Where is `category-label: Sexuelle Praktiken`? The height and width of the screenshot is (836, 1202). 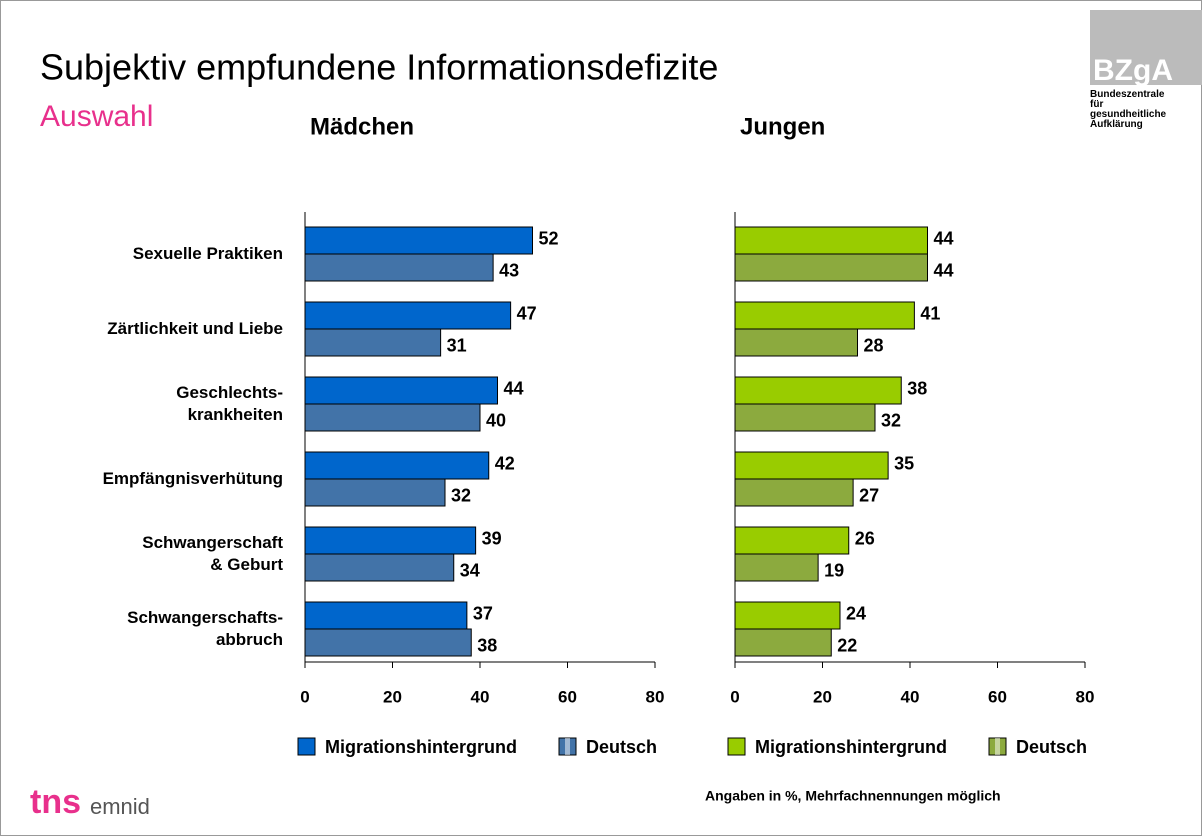
category-label: Sexuelle Praktiken is located at coordinates (207, 253).